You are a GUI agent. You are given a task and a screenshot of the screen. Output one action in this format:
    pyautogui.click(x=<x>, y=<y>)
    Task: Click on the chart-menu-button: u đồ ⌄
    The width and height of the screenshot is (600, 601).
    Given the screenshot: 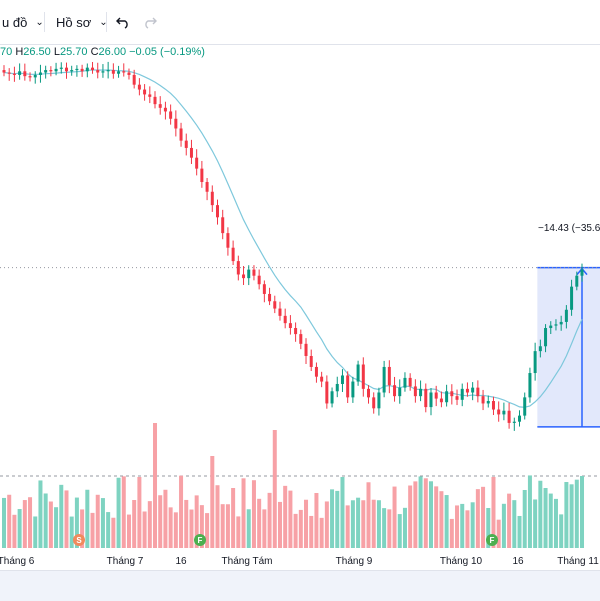 What is the action you would take?
    pyautogui.click(x=23, y=22)
    